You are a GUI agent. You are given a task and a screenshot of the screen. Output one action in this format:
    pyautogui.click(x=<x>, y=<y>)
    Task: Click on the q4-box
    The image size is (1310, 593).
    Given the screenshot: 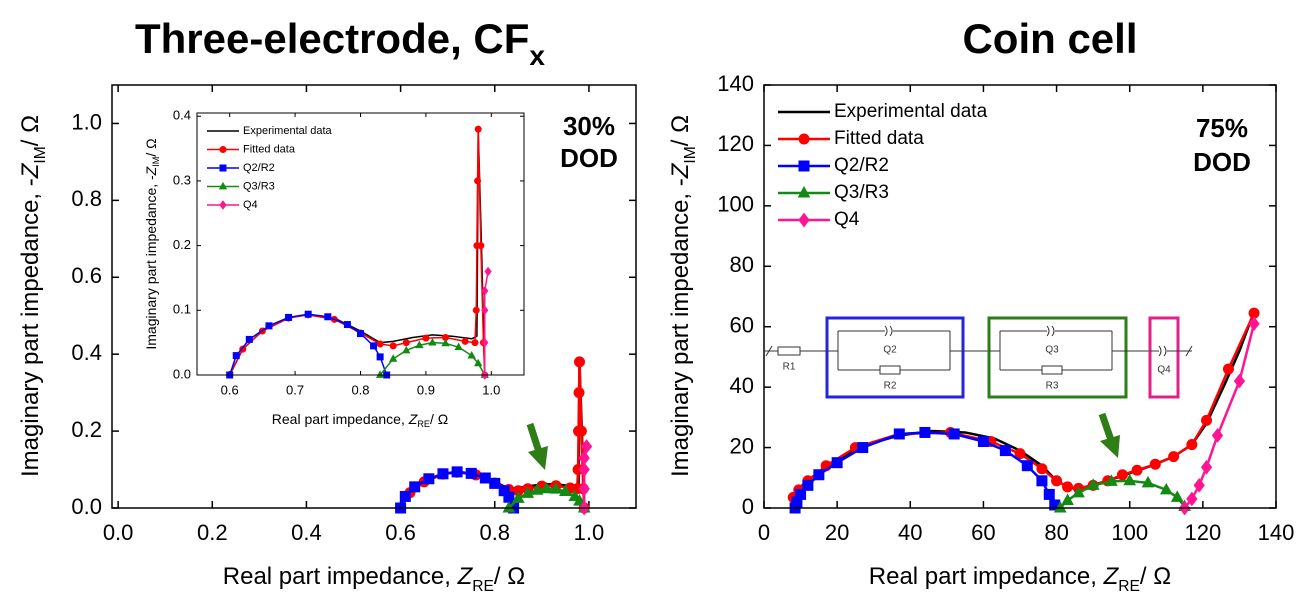 What is the action you would take?
    pyautogui.click(x=1164, y=357)
    